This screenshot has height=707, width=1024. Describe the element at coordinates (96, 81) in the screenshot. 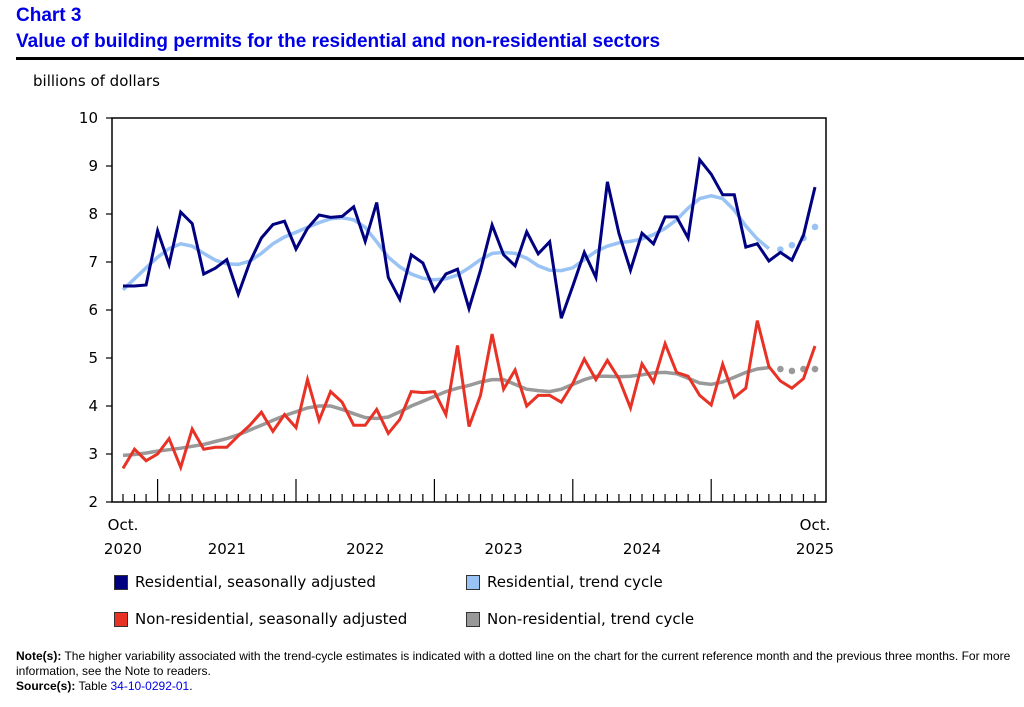

I see `y-axis-unit-label: billions of dollars` at that location.